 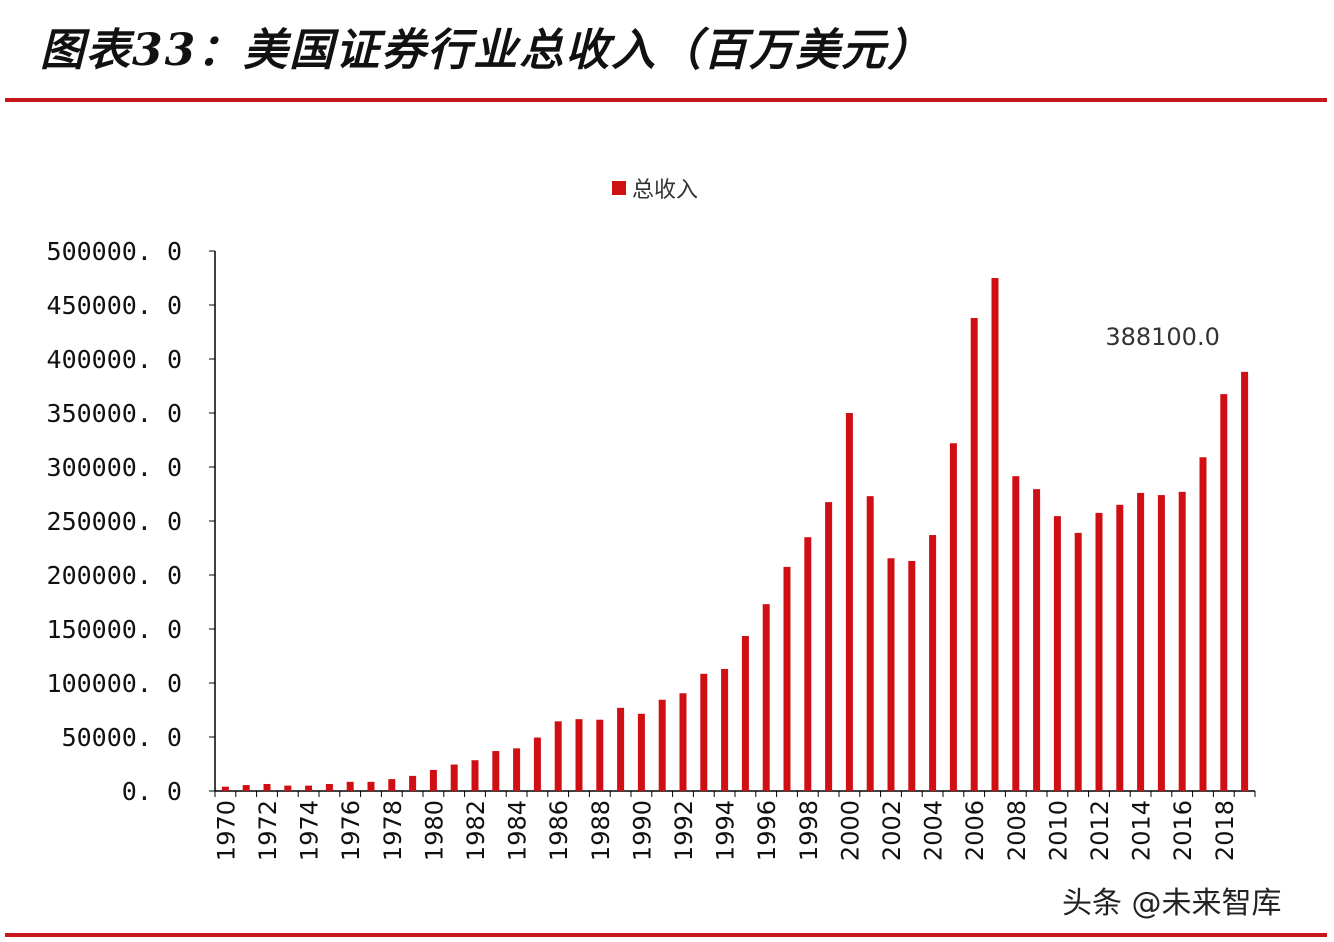 What do you see at coordinates (1162, 337) in the screenshot?
I see `data-label: 388100.0` at bounding box center [1162, 337].